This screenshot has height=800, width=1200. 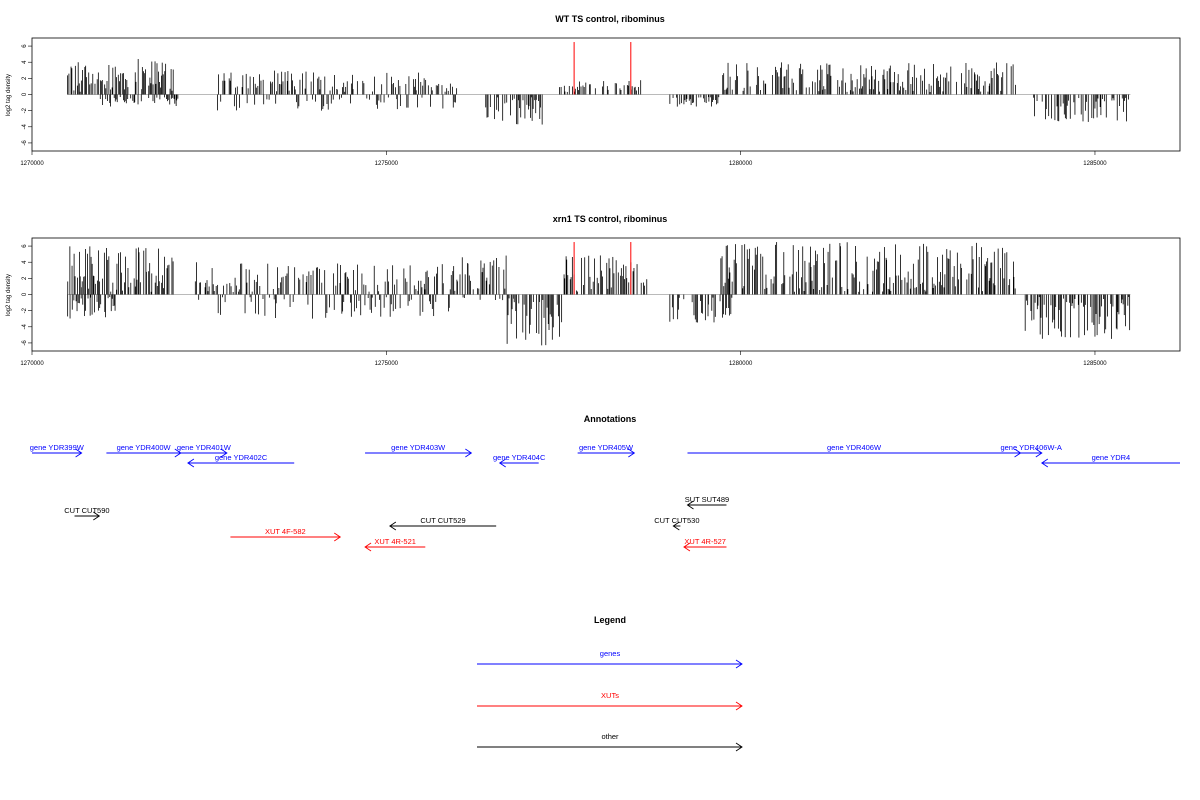 I want to click on feature-label: gene YDR401W, so click(x=204, y=447).